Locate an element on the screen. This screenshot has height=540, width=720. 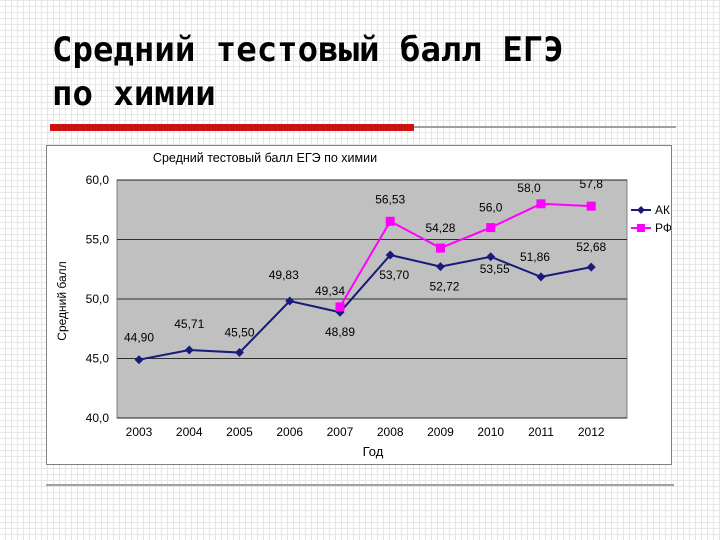
data-label-ak: 48,89 is located at coordinates (340, 332).